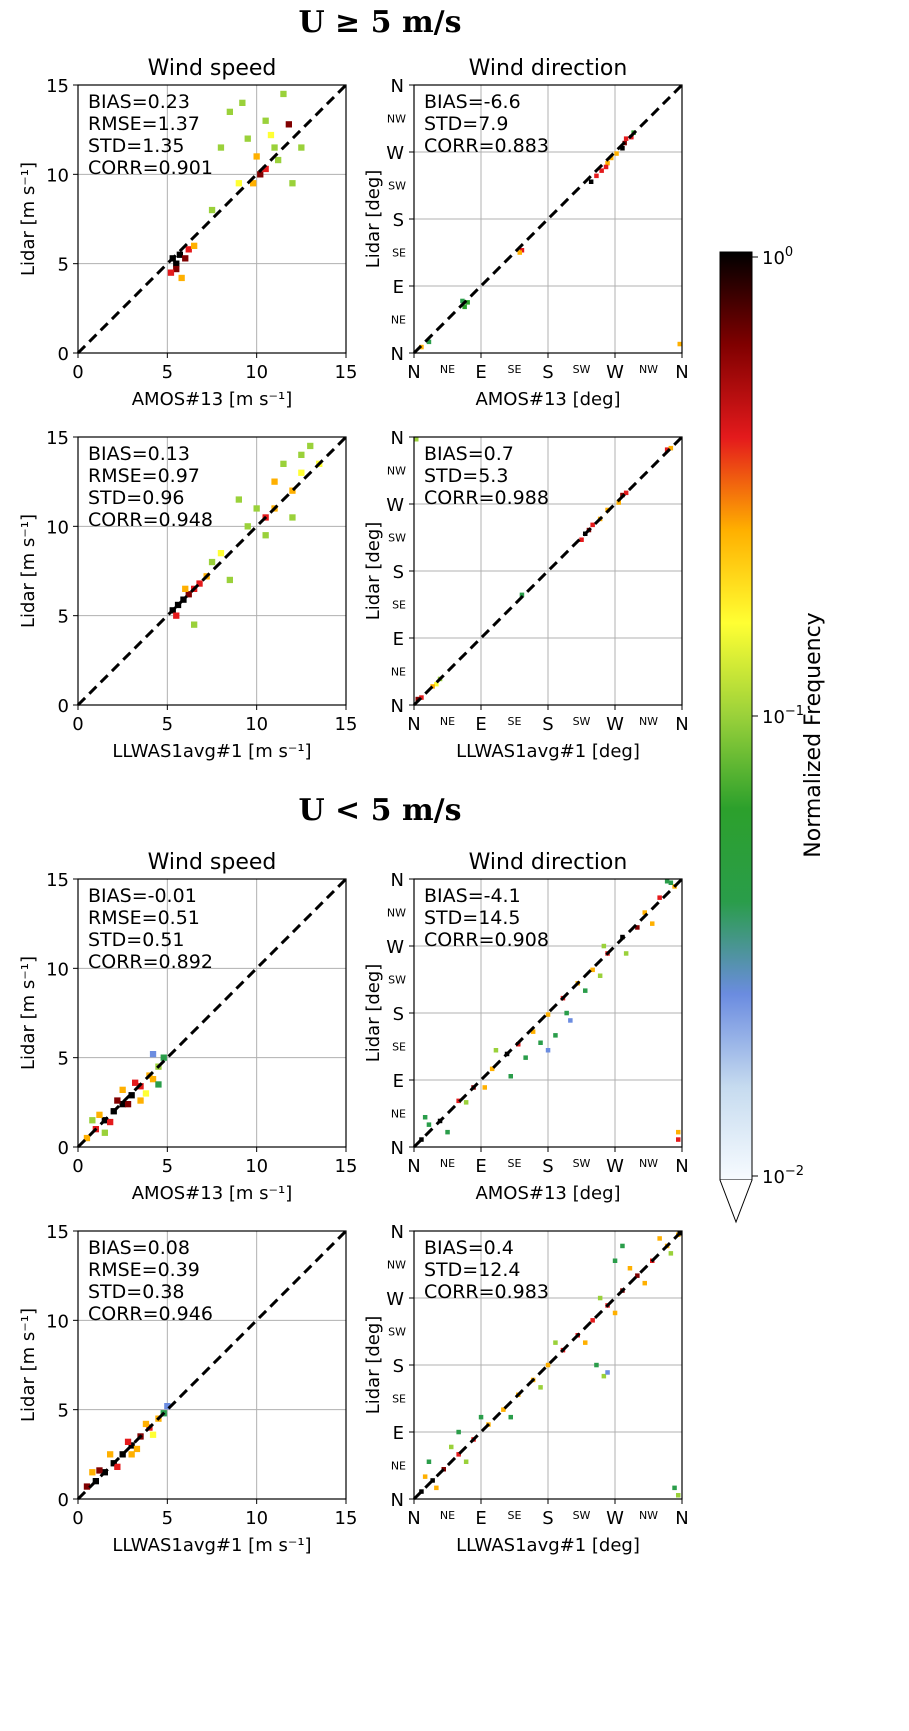  What do you see at coordinates (373, 219) in the screenshot?
I see `y-axis-label: Lidar [deg]` at bounding box center [373, 219].